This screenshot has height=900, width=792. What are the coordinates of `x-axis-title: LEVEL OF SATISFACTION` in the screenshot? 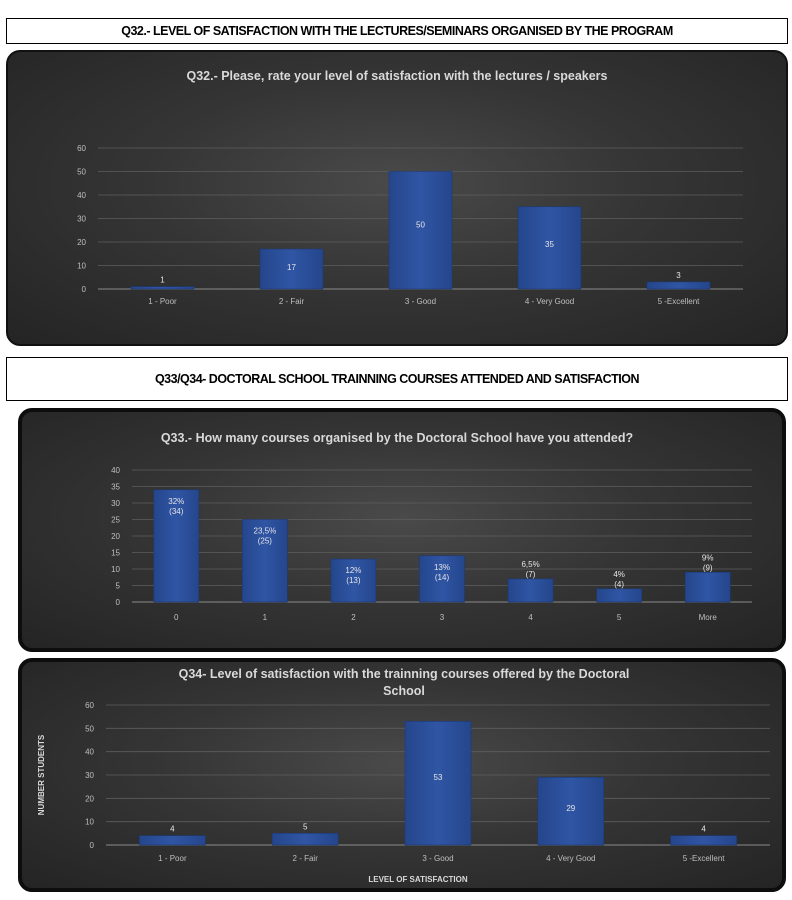 It's located at (417, 879).